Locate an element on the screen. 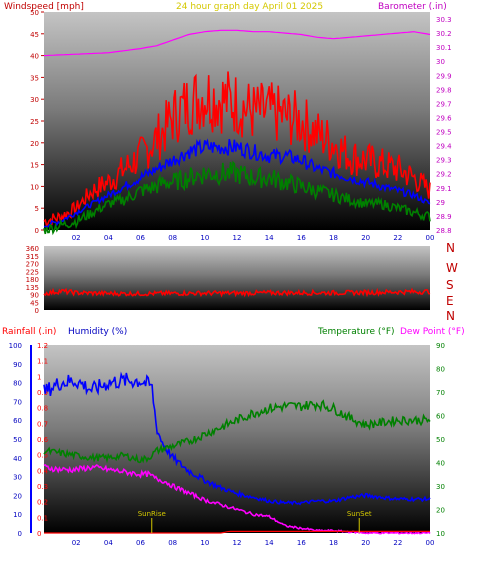  wind-title: 24 hour graph day April 01 2025 is located at coordinates (249, 7).